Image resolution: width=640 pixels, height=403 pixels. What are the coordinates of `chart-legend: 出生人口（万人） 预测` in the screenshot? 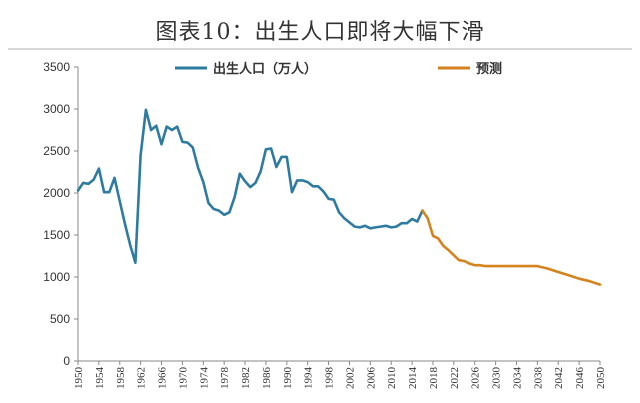 It's located at (338, 69).